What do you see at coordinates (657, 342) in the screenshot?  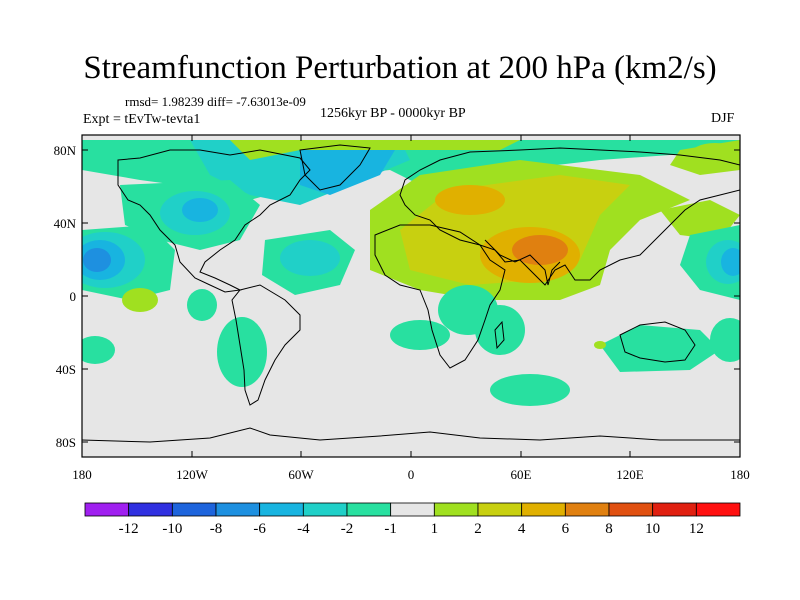 I see `coast-australia` at bounding box center [657, 342].